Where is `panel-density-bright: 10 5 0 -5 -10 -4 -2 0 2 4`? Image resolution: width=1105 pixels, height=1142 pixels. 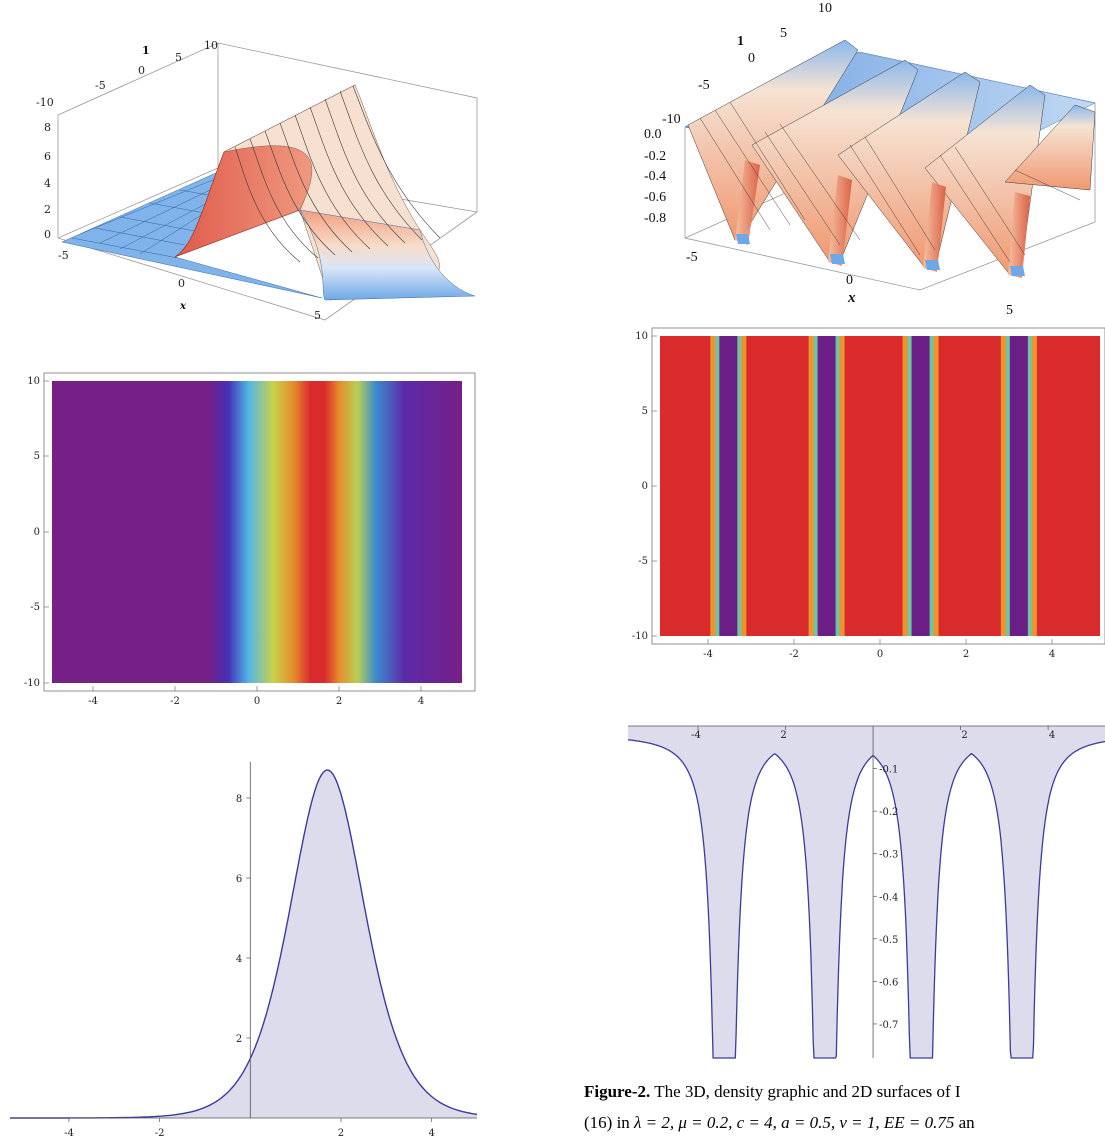 panel-density-bright: 10 5 0 -5 -10 -4 -2 0 2 4 is located at coordinates (250, 539).